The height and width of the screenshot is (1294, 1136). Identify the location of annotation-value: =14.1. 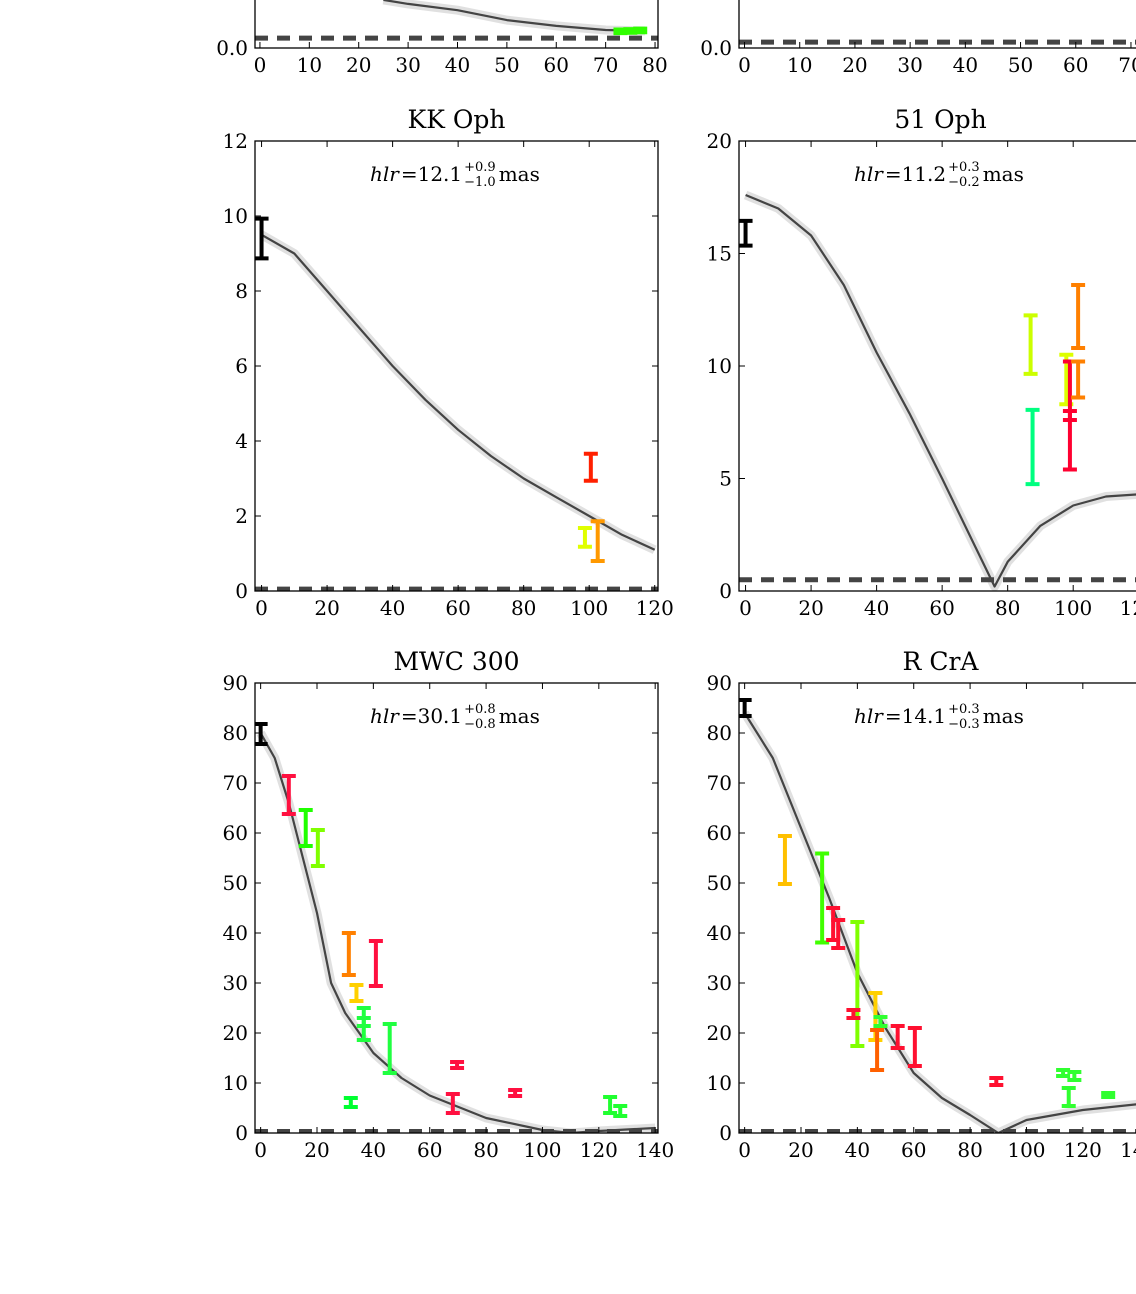
(915, 716).